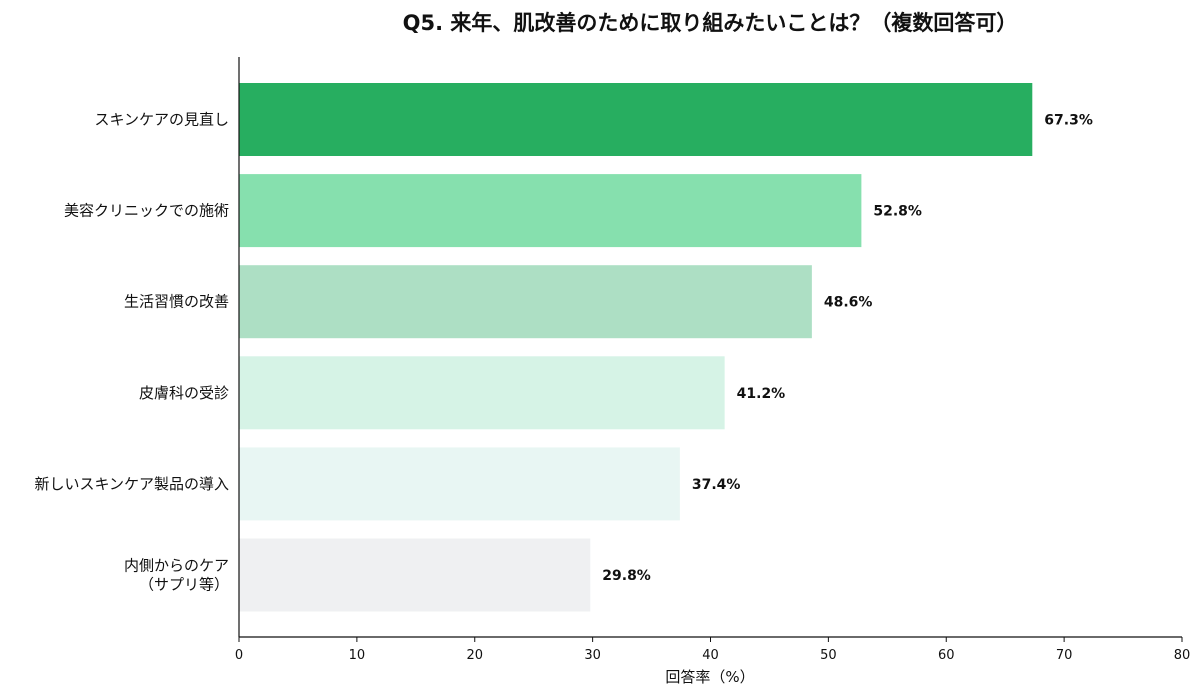 This screenshot has width=1200, height=696. Describe the element at coordinates (828, 655) in the screenshot. I see `x-tick-label-5: 50` at that location.